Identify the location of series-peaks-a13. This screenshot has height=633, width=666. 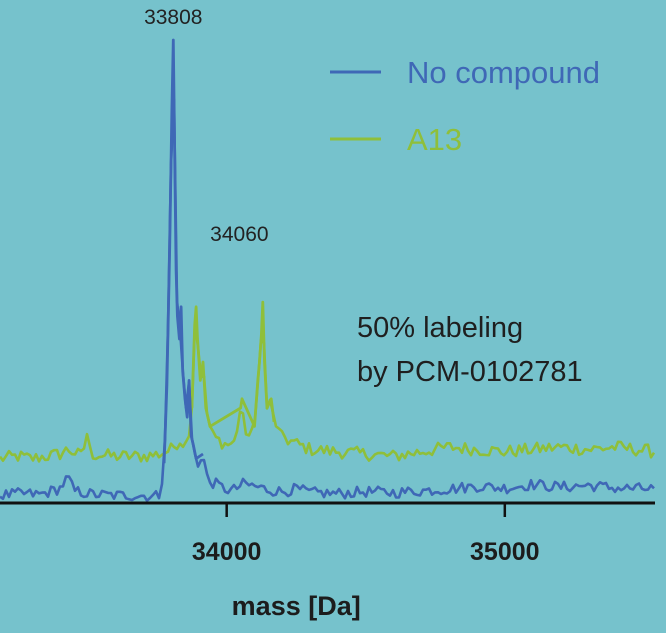
(233, 364).